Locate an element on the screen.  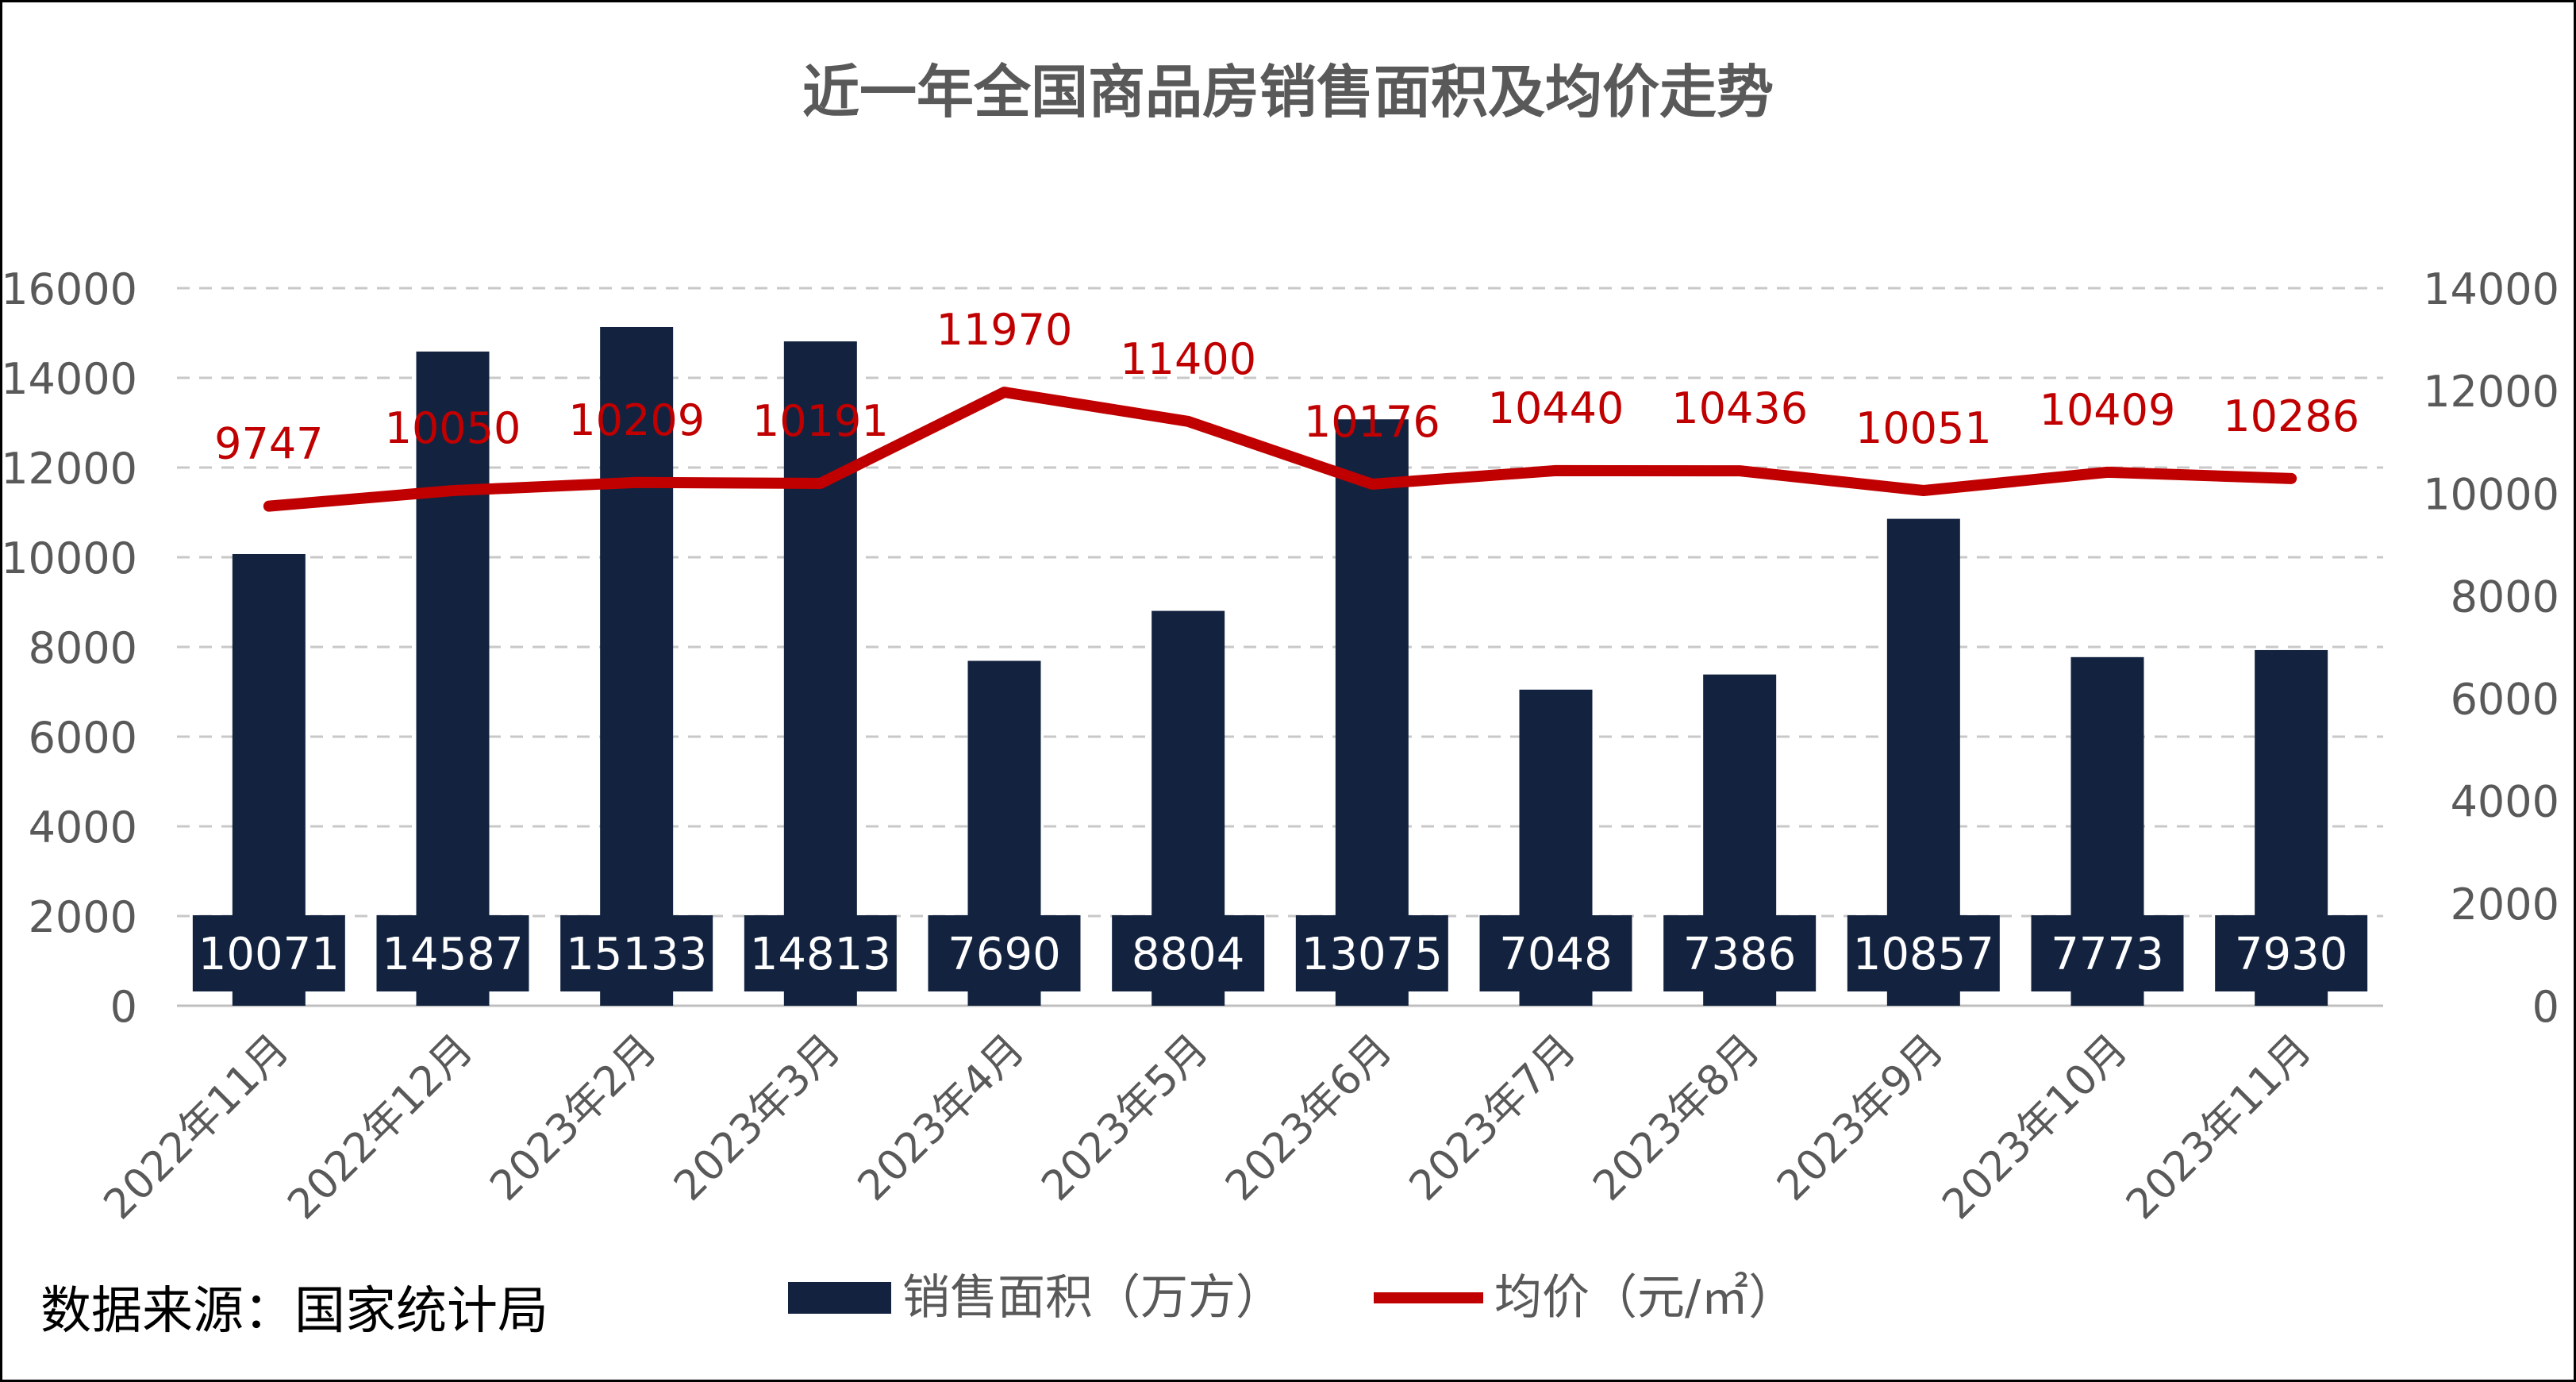
legend: 销售面积（万方） 均价（元/㎡） is located at coordinates (1292, 1298).